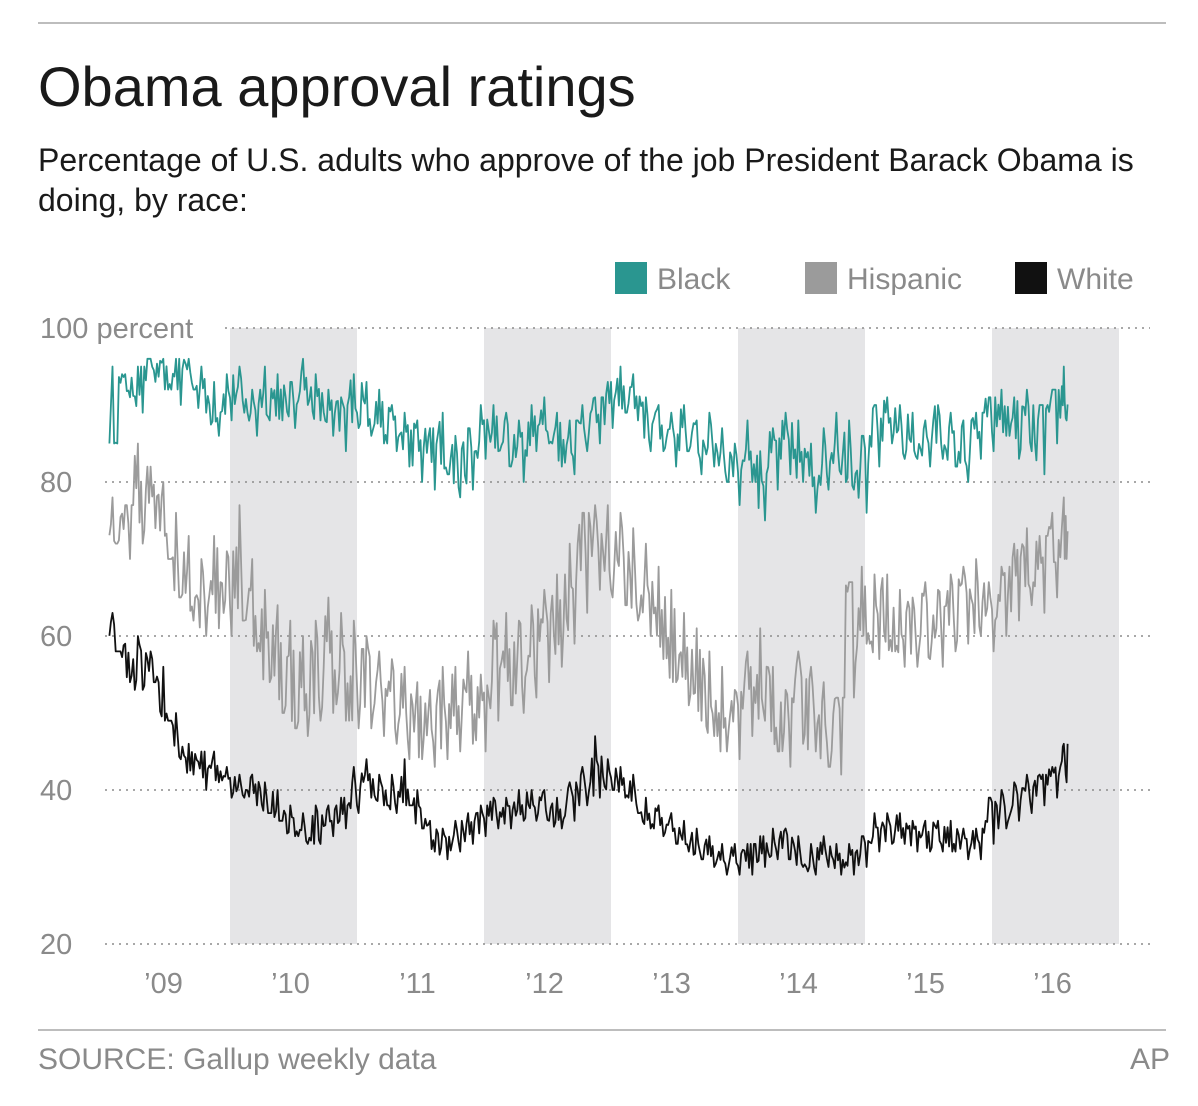 The width and height of the screenshot is (1198, 1106). I want to click on series-line-black, so click(588, 439).